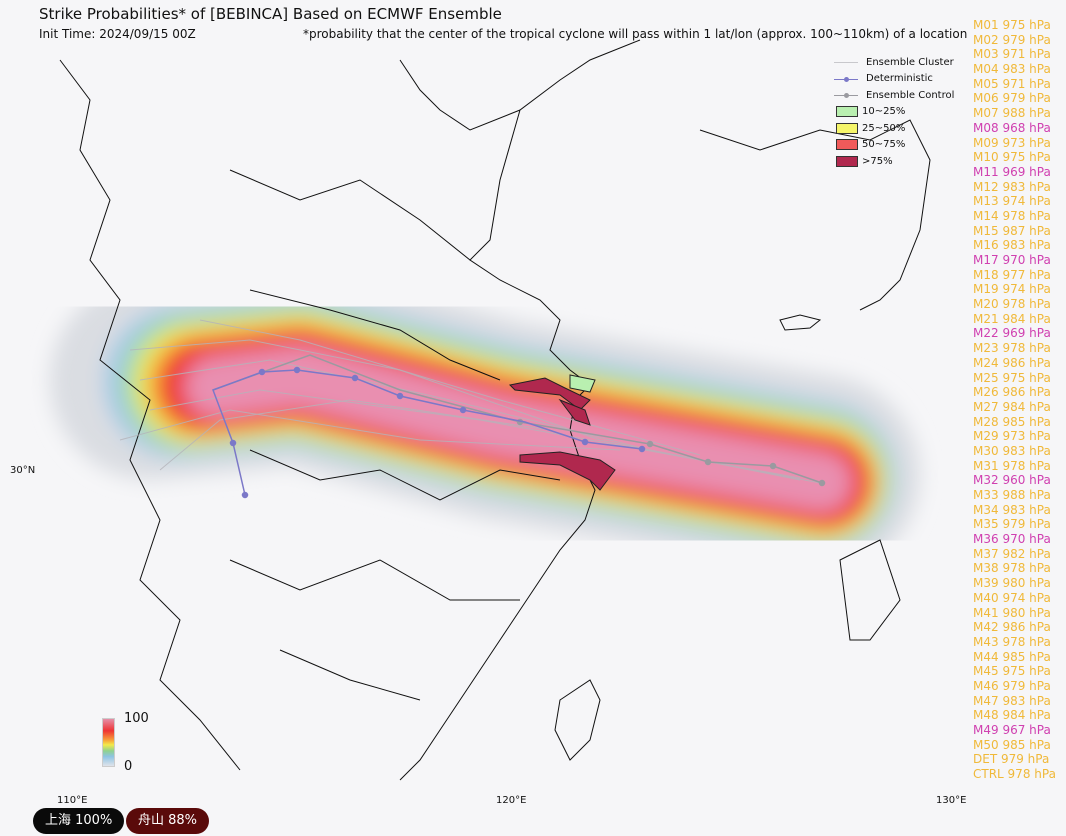  Describe the element at coordinates (951, 800) in the screenshot. I see `lon-label-130: 130°E` at that location.